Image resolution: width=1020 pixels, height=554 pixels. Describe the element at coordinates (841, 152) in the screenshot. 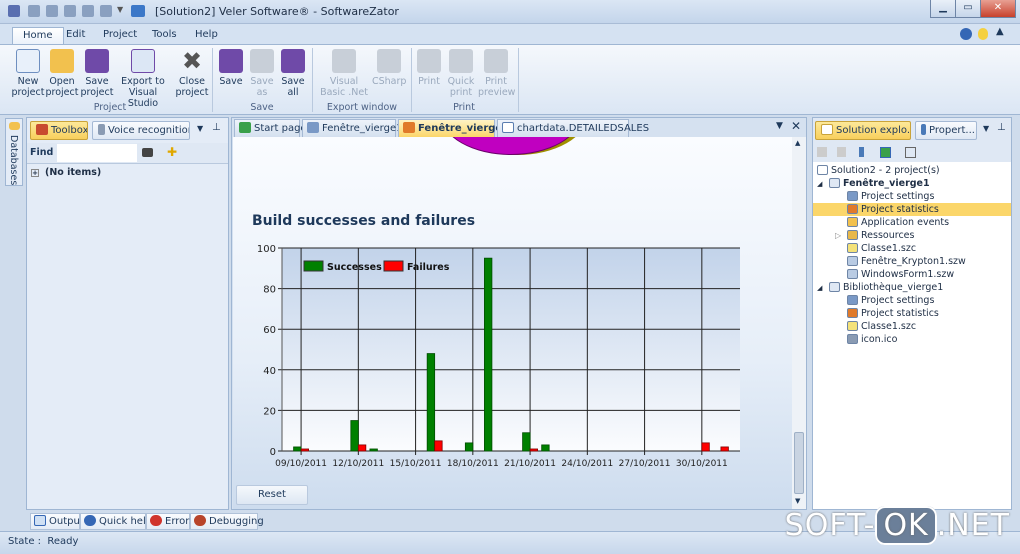

I see `new-file-icon` at that location.